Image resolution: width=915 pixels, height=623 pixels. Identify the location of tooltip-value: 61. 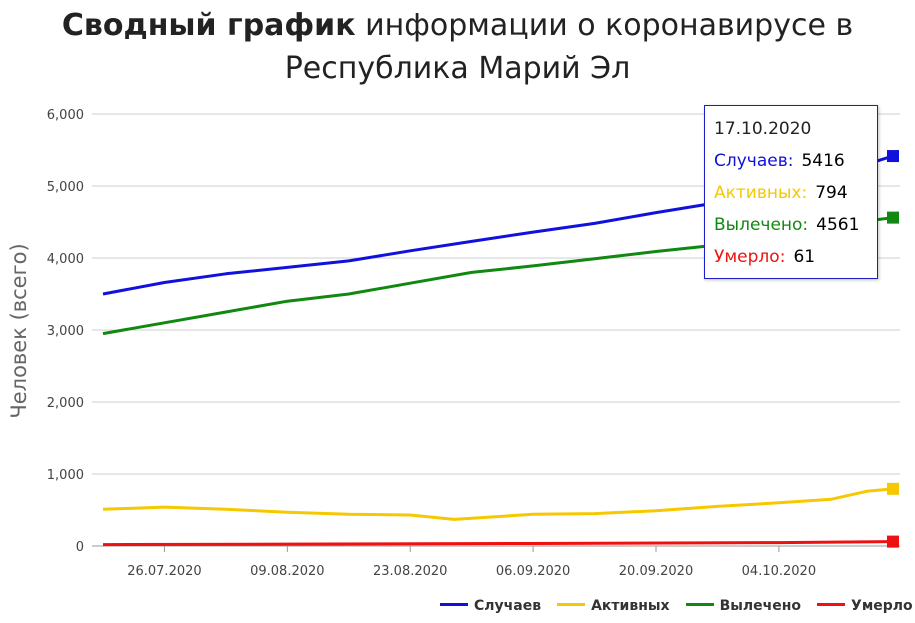
(804, 257).